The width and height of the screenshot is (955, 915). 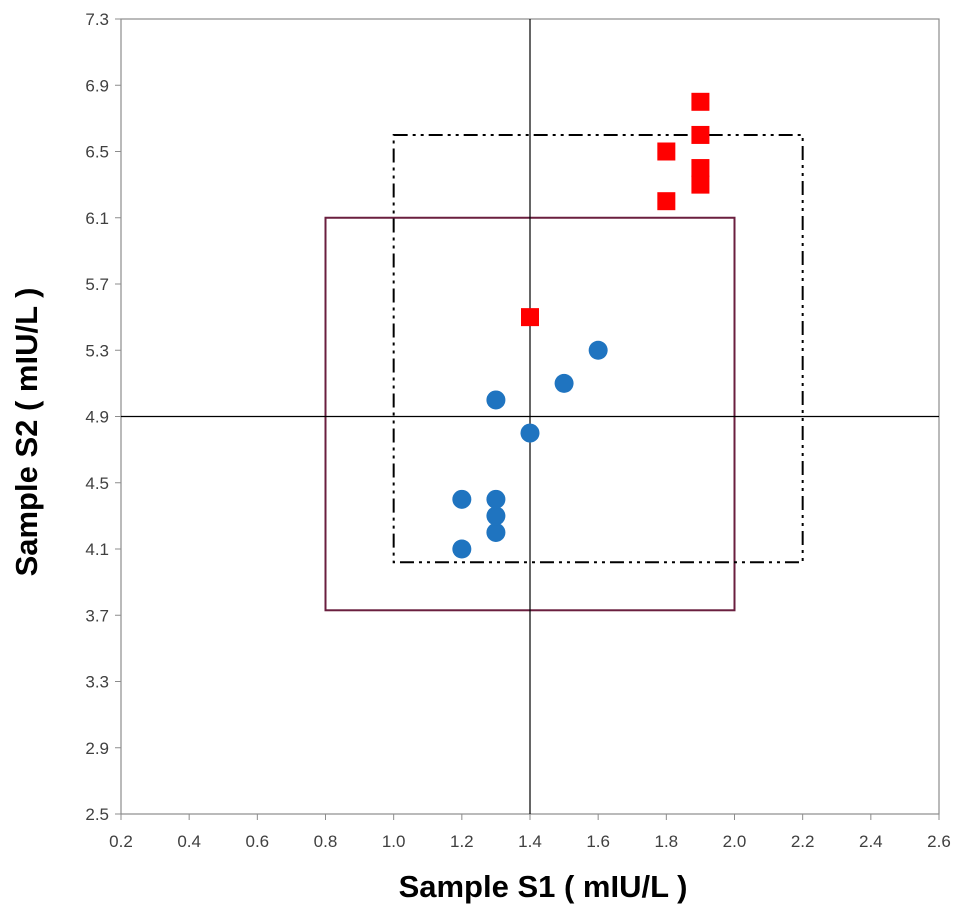 I want to click on y-tick-label: 2.9, so click(x=97, y=748).